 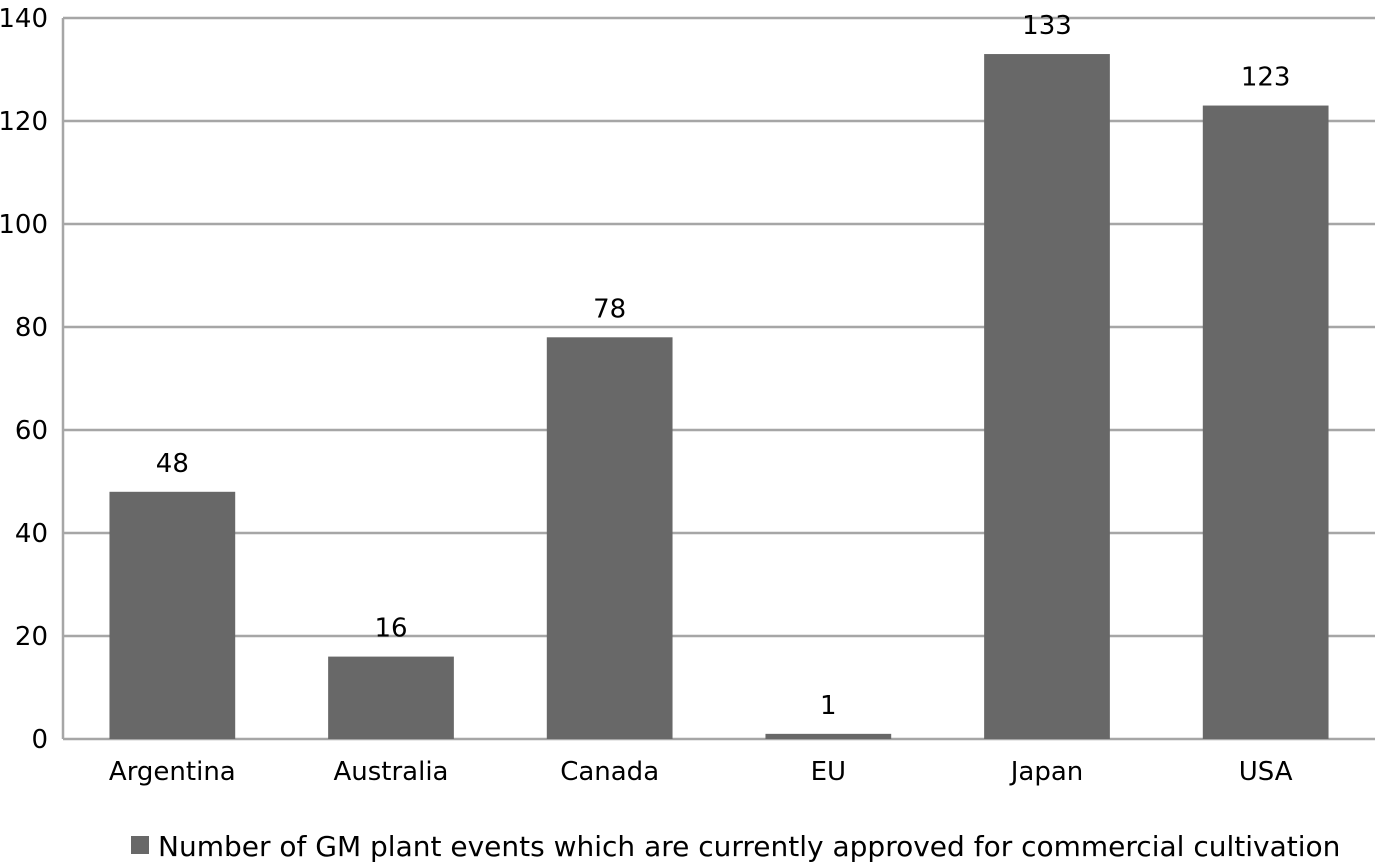 I want to click on x-axis: Argentina Australia Canada EU Japan USA, so click(x=701, y=772).